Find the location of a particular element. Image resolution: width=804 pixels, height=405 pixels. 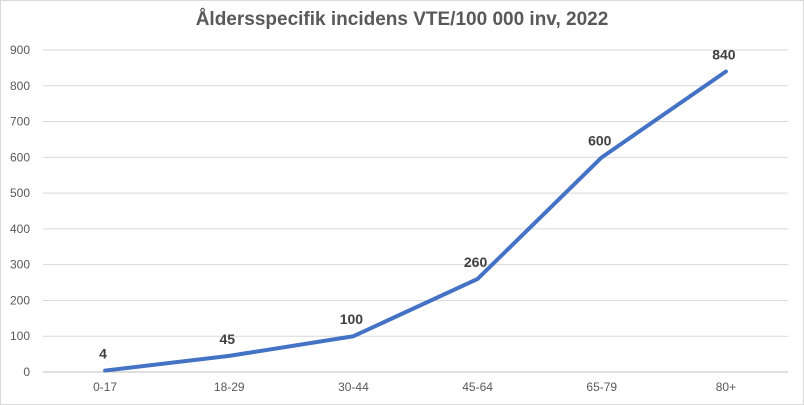

data-label: 4 is located at coordinates (103, 354).